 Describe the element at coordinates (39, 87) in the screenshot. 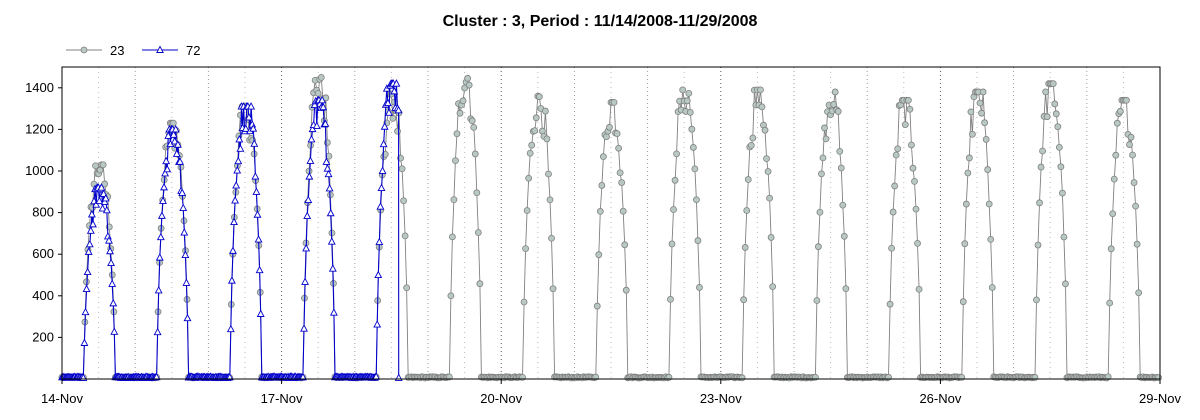

I see `y-tick-label: 1400` at that location.